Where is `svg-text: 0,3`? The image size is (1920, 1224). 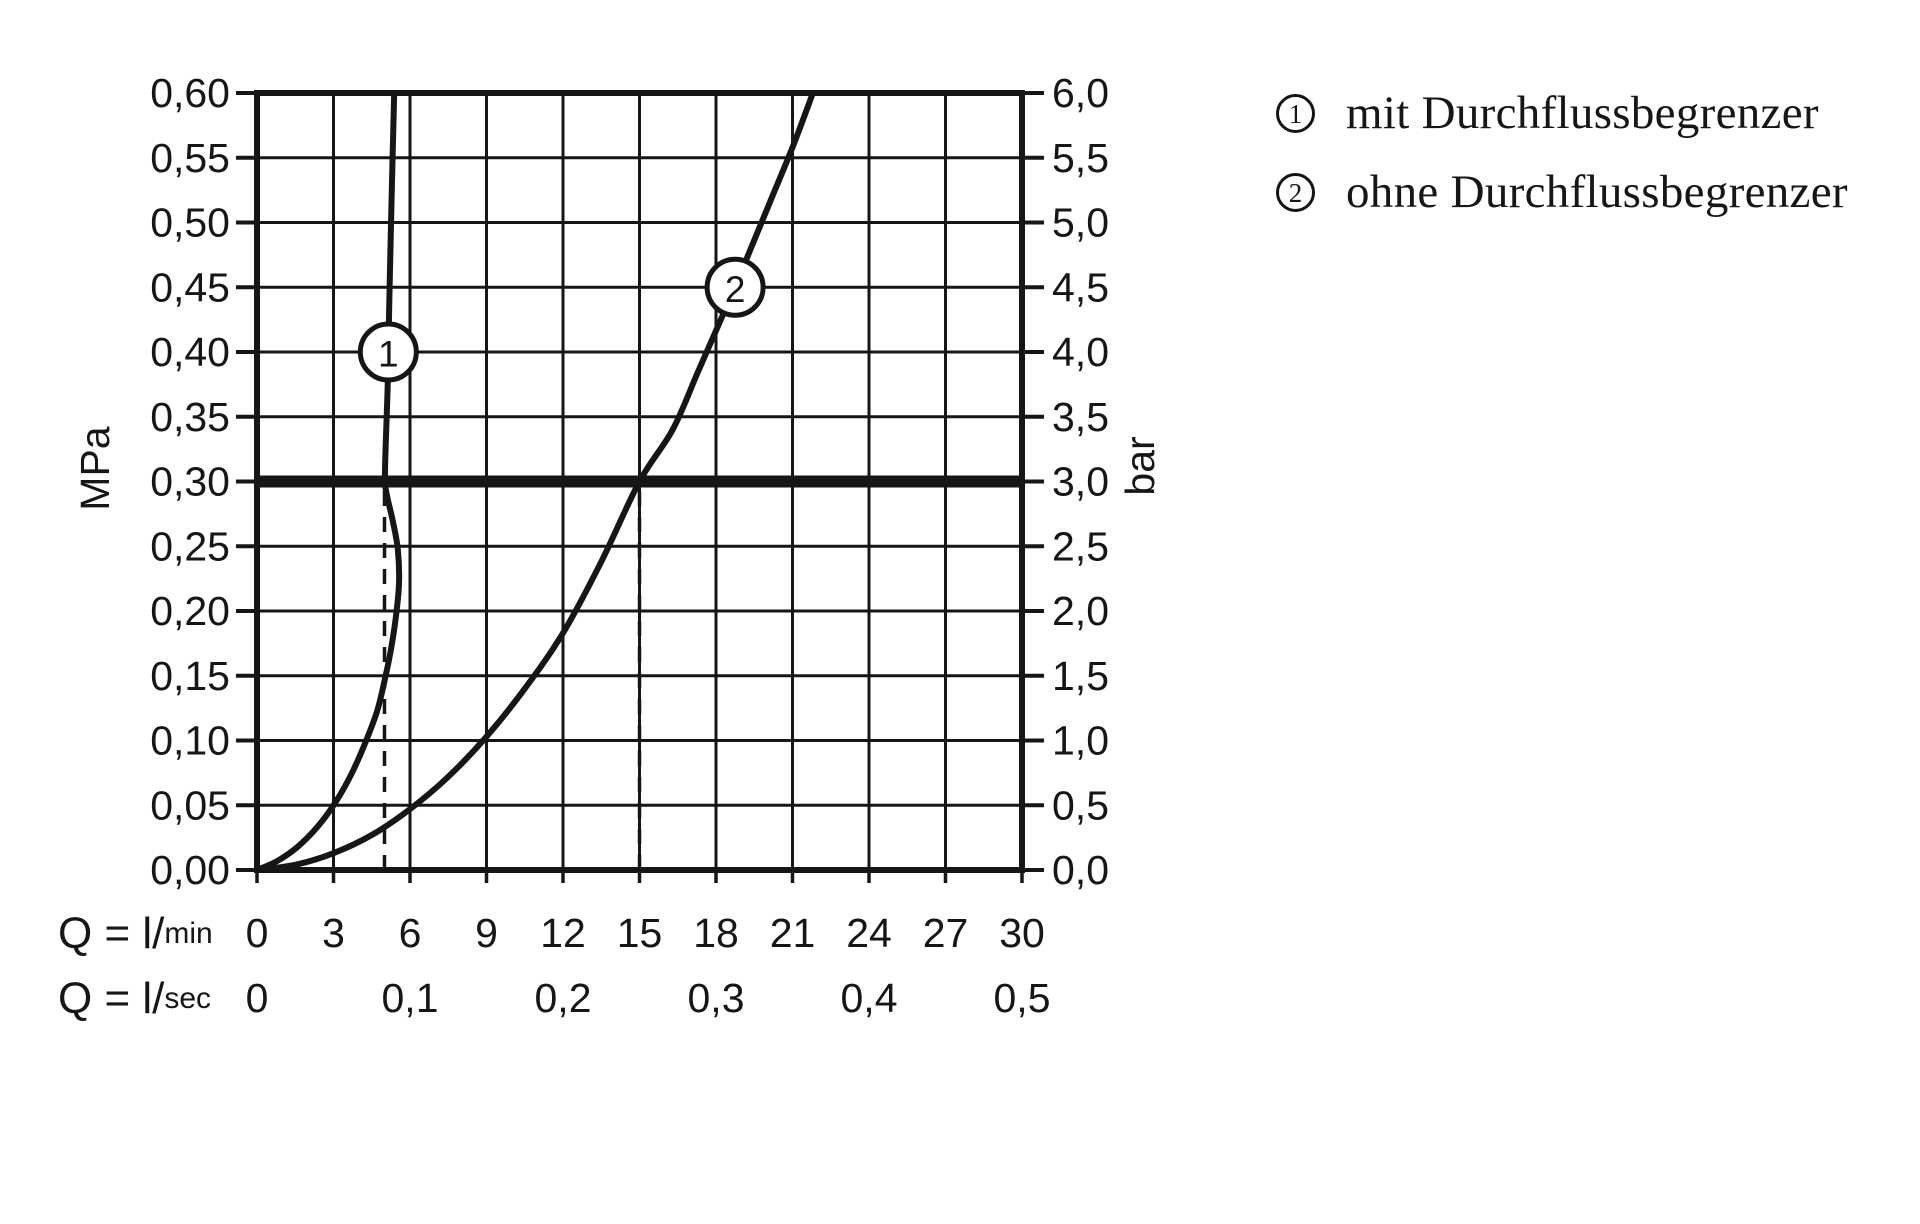 svg-text: 0,3 is located at coordinates (716, 998).